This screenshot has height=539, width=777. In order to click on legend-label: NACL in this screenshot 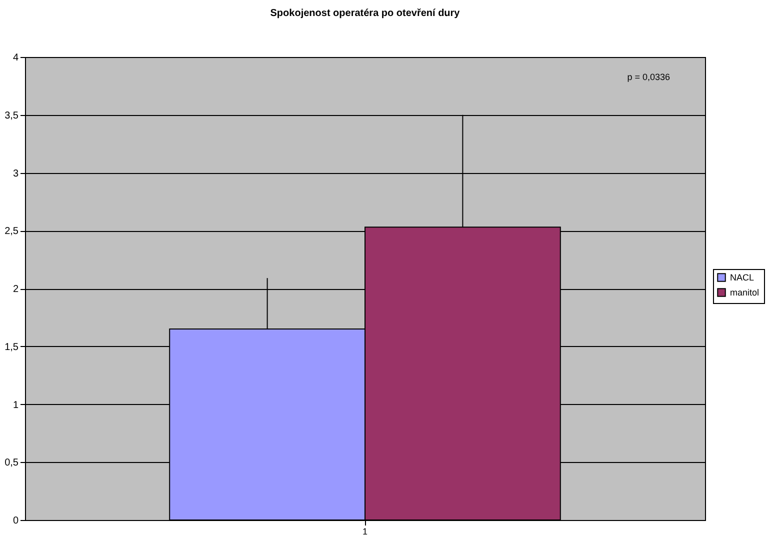, I will do `click(742, 277)`.